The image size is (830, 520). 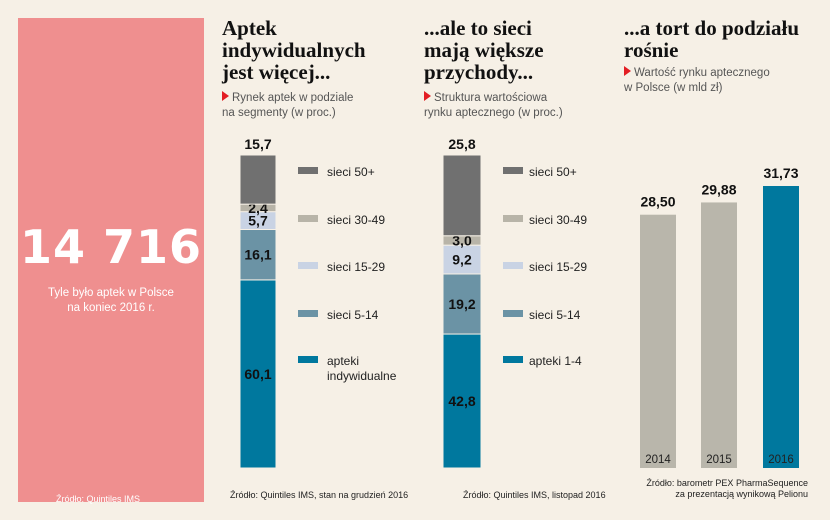 What do you see at coordinates (293, 98) in the screenshot?
I see `section1-subtitle-line: Rynek aptek w podziale` at bounding box center [293, 98].